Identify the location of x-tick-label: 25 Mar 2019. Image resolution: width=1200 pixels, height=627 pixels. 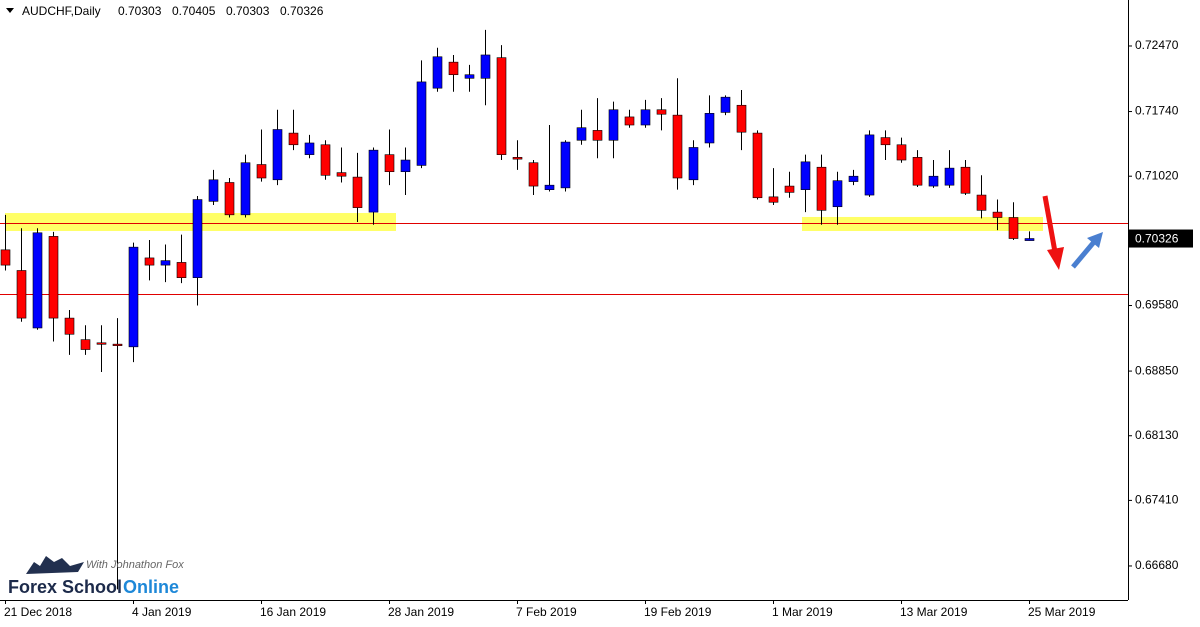
(1062, 612).